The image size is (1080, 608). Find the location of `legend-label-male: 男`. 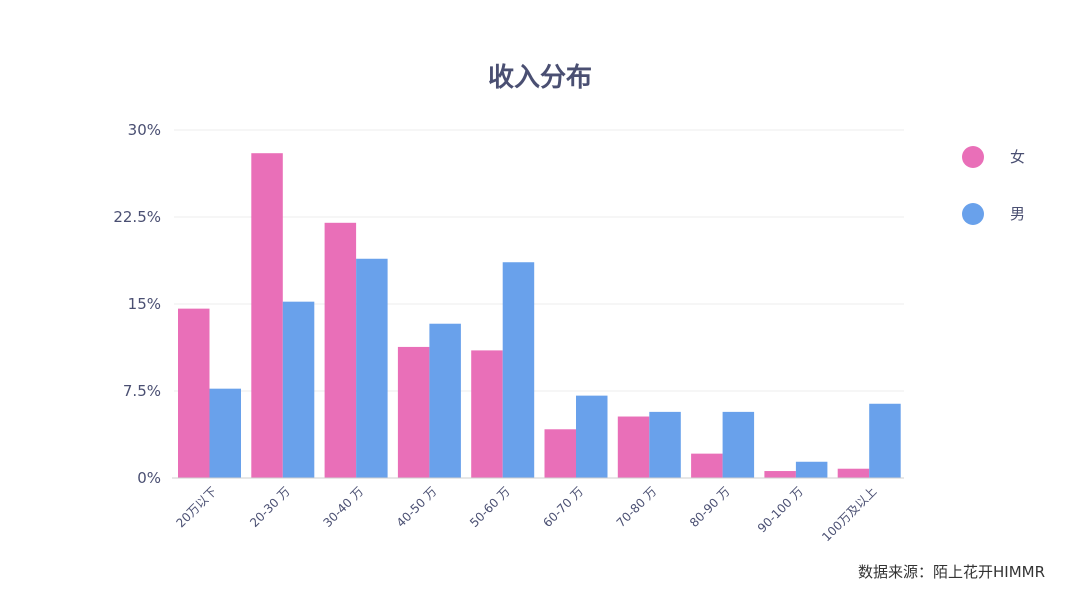

legend-label-male: 男 is located at coordinates (1017, 214).